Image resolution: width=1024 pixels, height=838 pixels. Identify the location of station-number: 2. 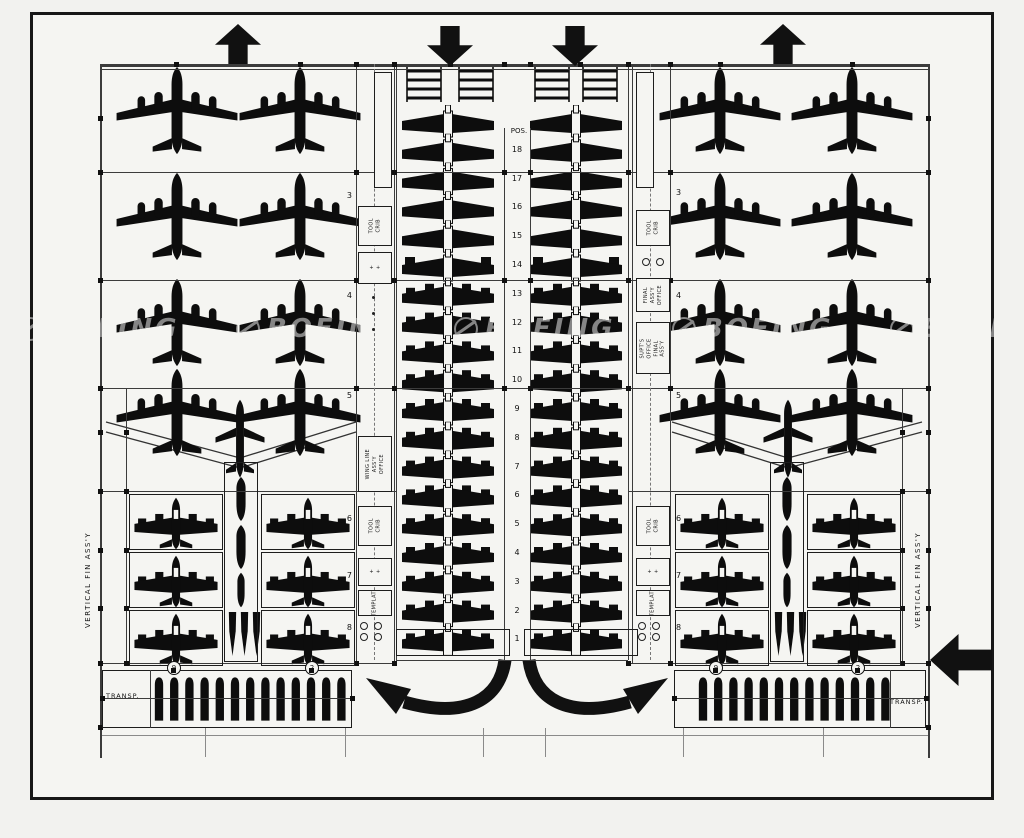
(517, 610).